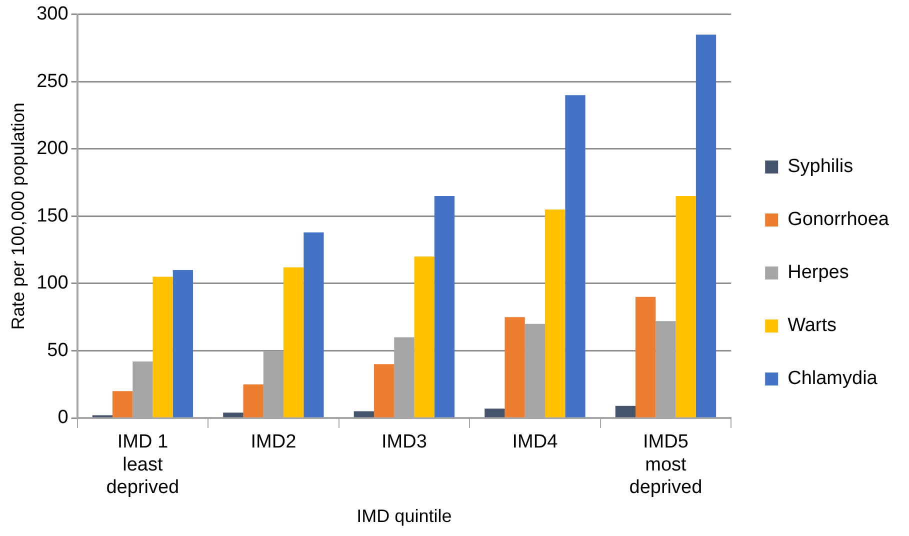 The image size is (909, 536). I want to click on x-tick-label: IMD2, so click(273, 442).